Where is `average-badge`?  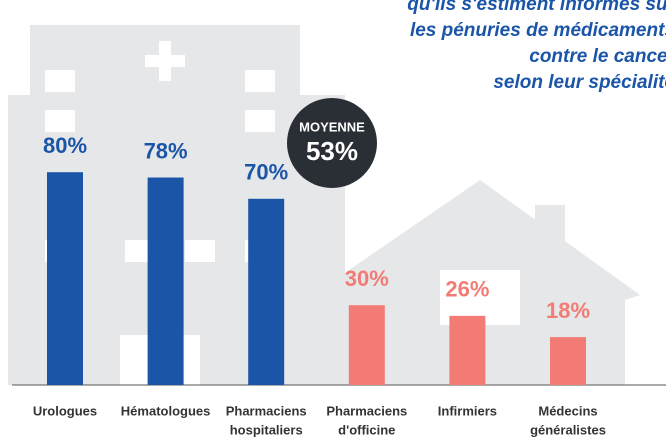 average-badge is located at coordinates (332, 143).